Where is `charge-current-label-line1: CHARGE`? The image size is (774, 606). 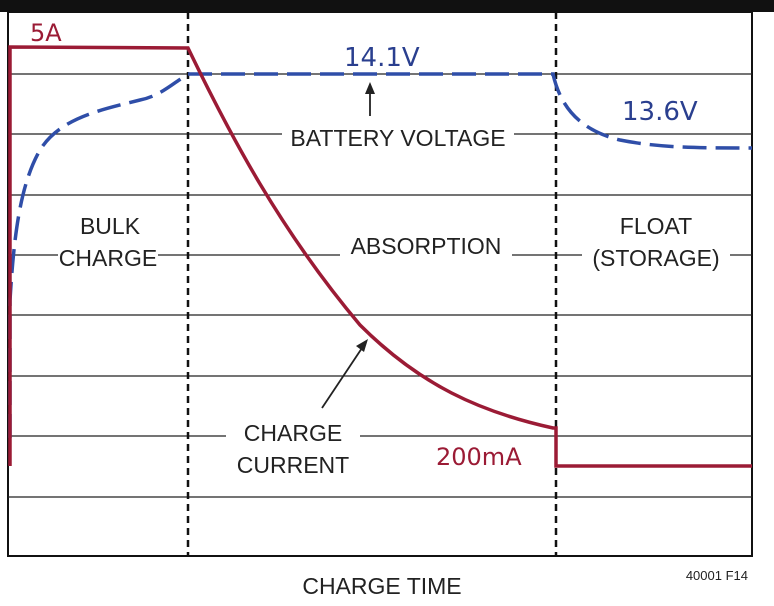 charge-current-label-line1: CHARGE is located at coordinates (293, 433).